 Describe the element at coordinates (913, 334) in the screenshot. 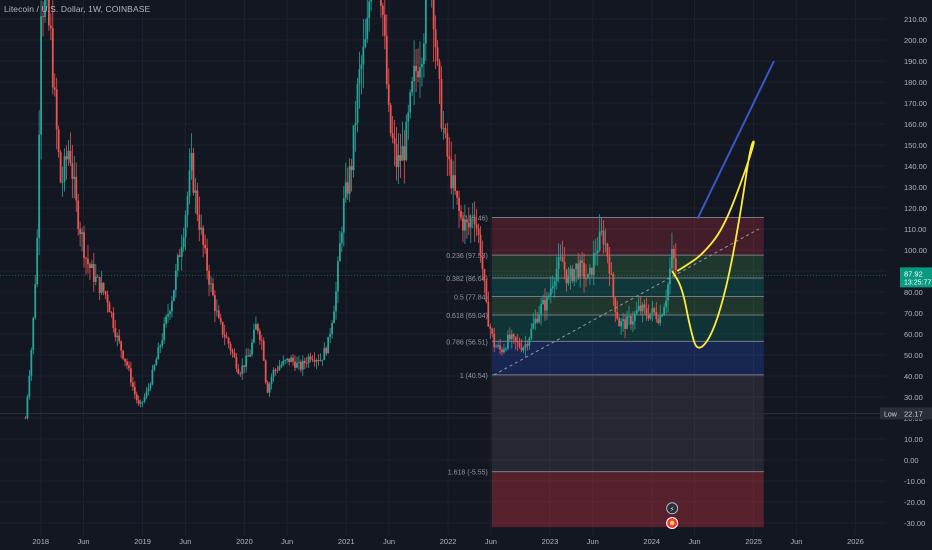

I see `y-tick-label: 60.00` at that location.